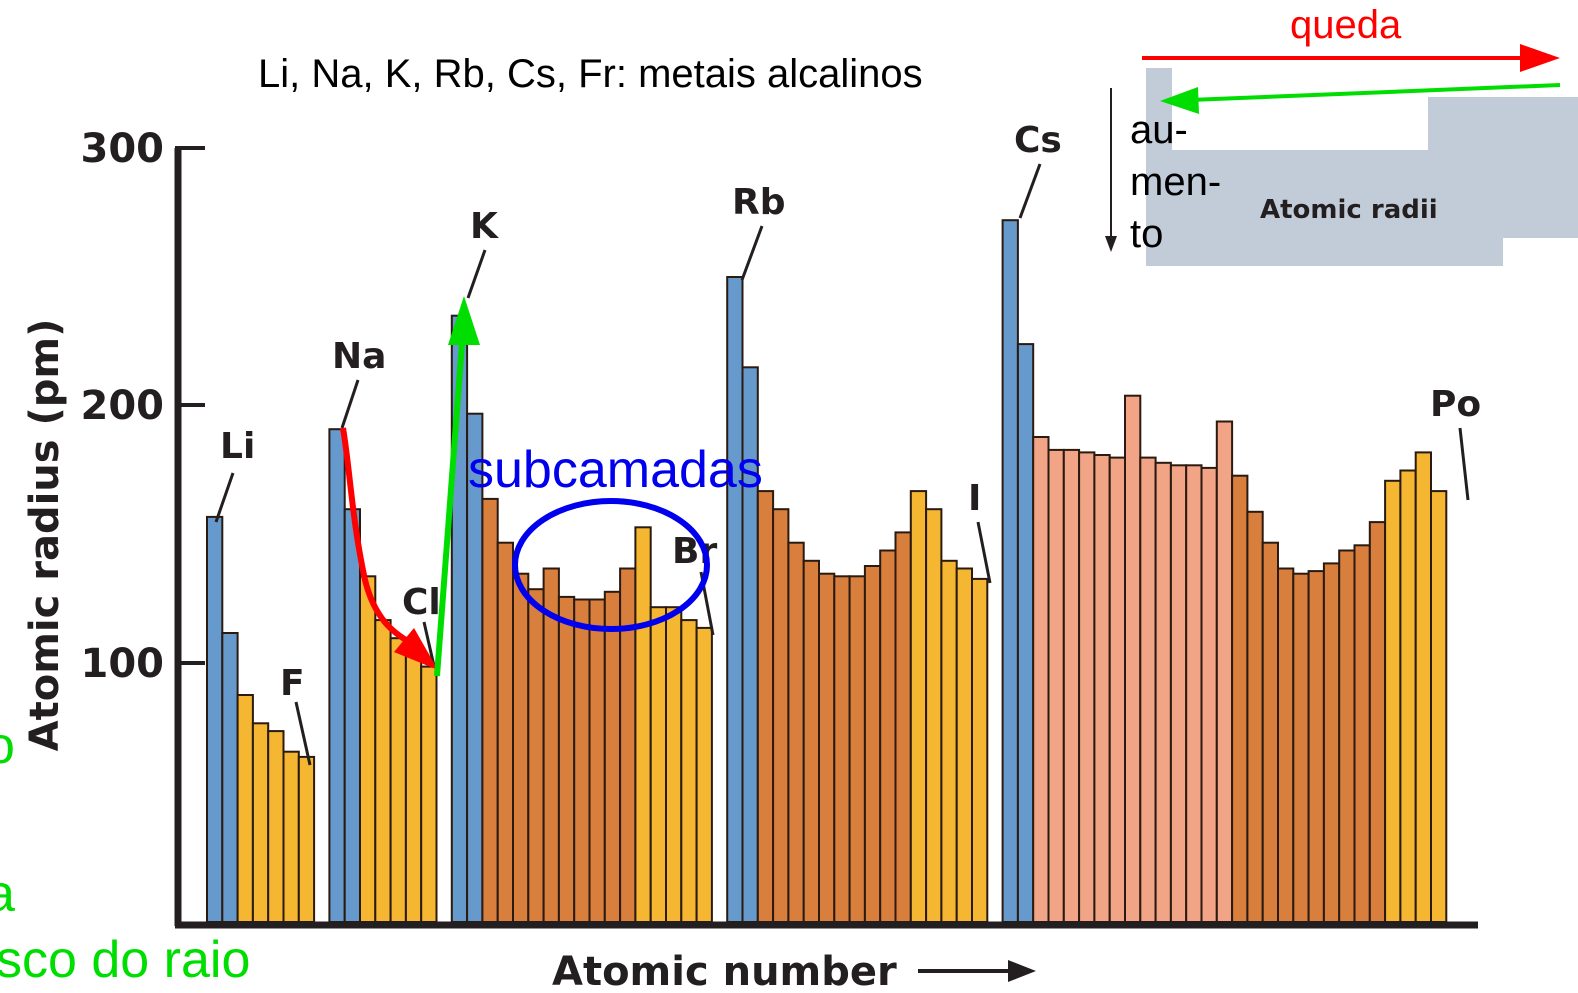  I want to click on aumento-annotation-line3: to, so click(1147, 234).